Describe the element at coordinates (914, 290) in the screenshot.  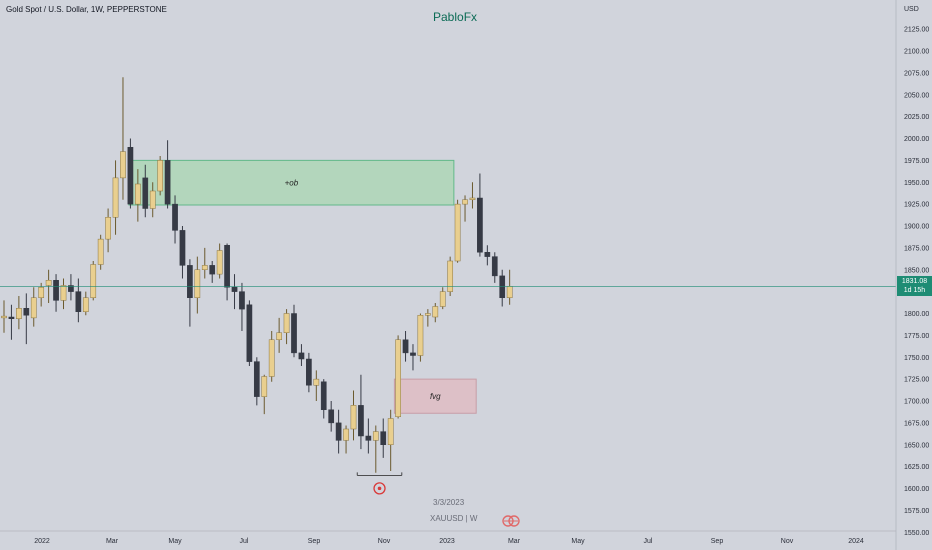
I see `bar-countdown: 1d 15h` at that location.